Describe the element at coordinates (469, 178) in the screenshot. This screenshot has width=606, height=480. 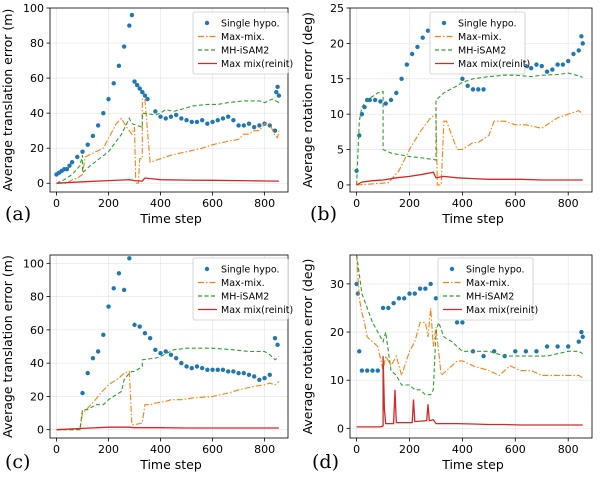
I see `series-line-max-mix-reinit-` at that location.